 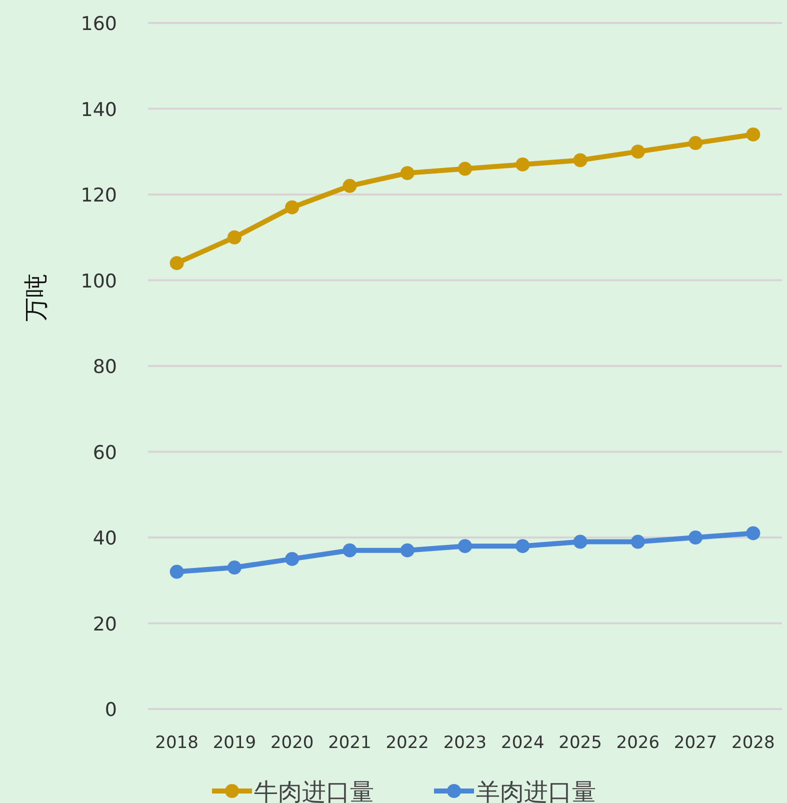 What do you see at coordinates (536, 790) in the screenshot?
I see `legend-label: 羊肉进口量` at bounding box center [536, 790].